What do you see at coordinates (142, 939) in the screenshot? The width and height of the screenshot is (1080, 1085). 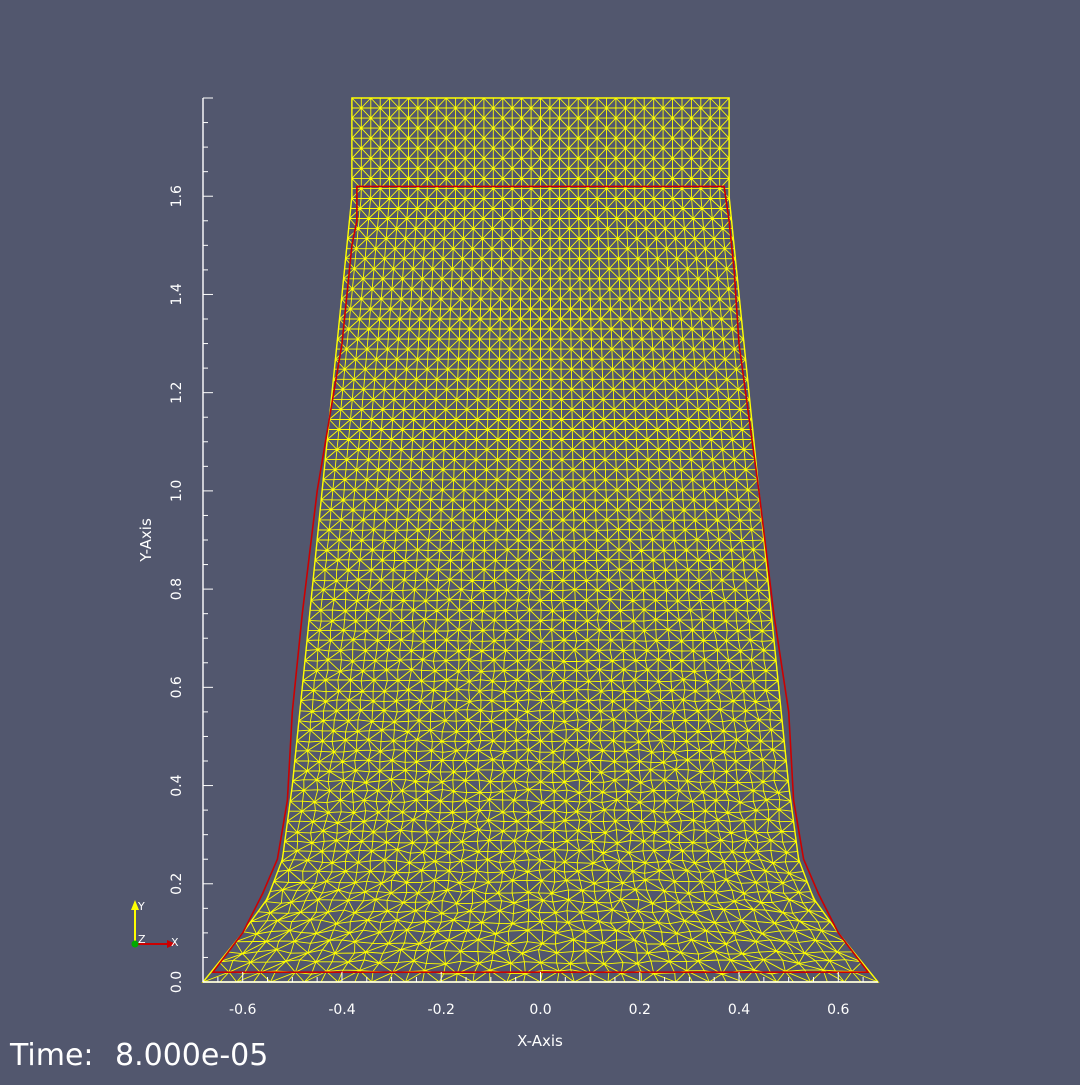 I see `orientation-z-label: Z` at bounding box center [142, 939].